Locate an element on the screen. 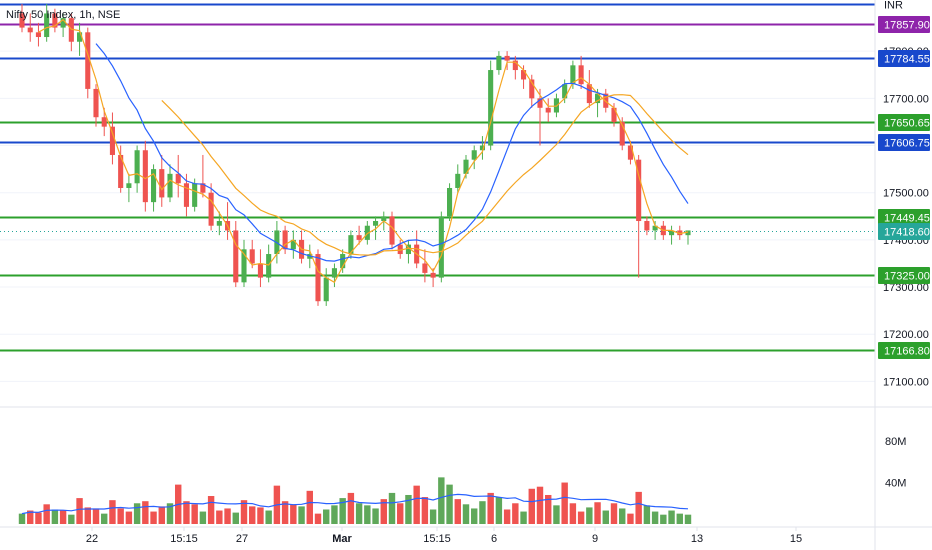 The height and width of the screenshot is (550, 932). price-tick-label: 17200.00 is located at coordinates (906, 335).